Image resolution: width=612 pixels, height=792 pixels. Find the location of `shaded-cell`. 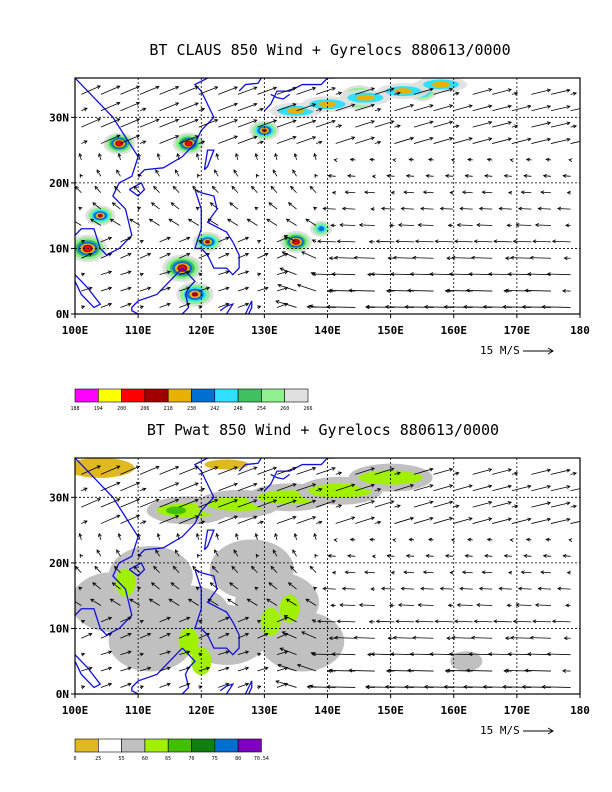

shaded-cell is located at coordinates (189, 143).